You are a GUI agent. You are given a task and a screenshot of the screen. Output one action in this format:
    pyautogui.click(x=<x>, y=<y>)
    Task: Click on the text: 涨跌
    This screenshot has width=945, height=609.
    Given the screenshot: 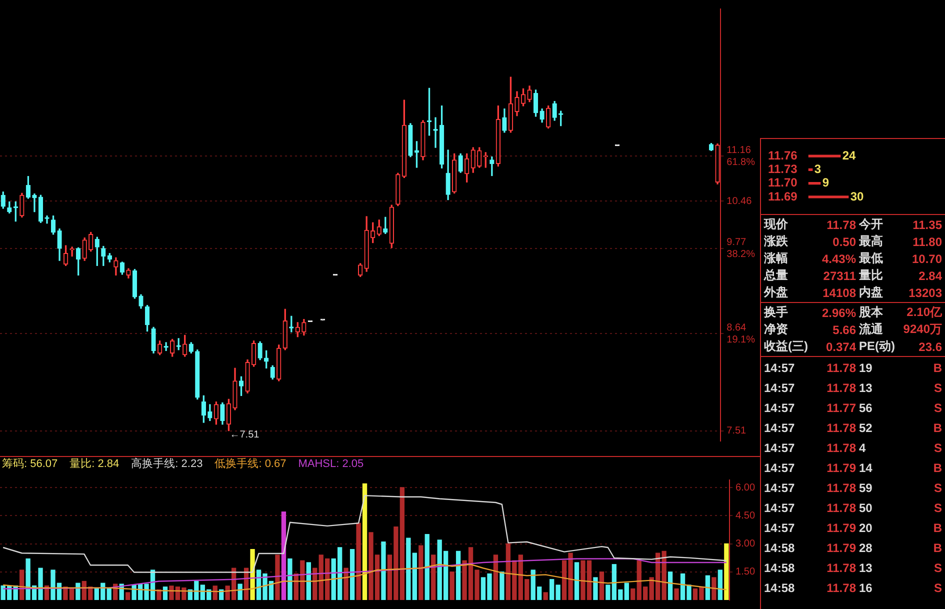 What is the action you would take?
    pyautogui.click(x=776, y=241)
    